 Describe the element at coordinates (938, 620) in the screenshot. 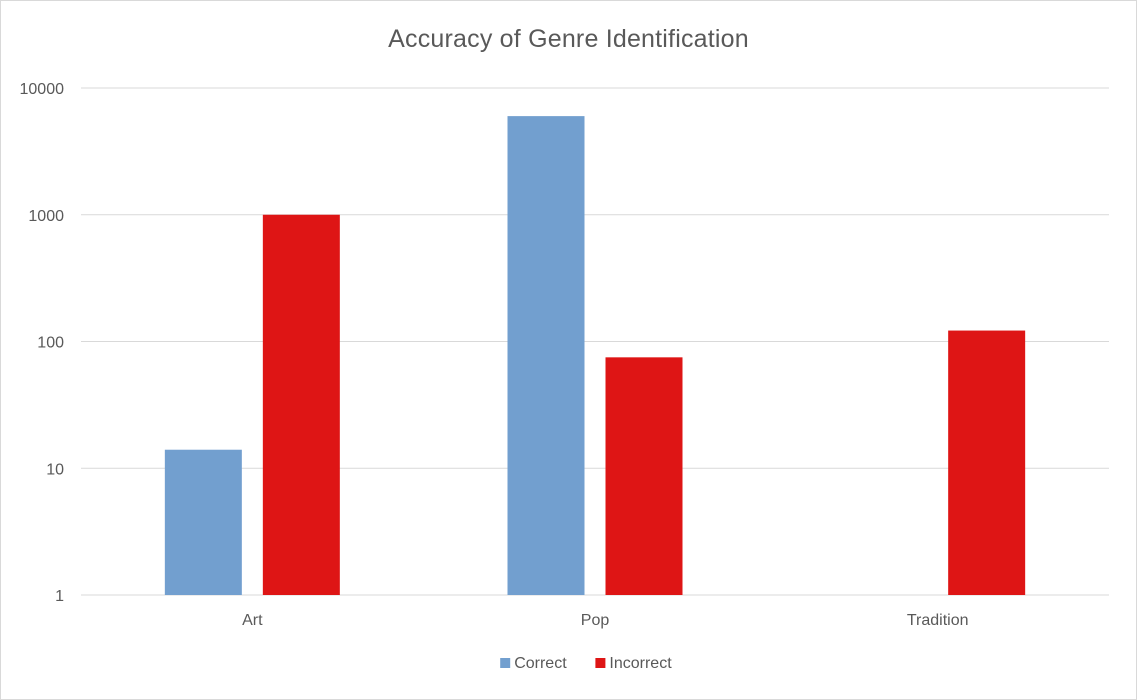

I see `x-category-label: Tradition` at that location.